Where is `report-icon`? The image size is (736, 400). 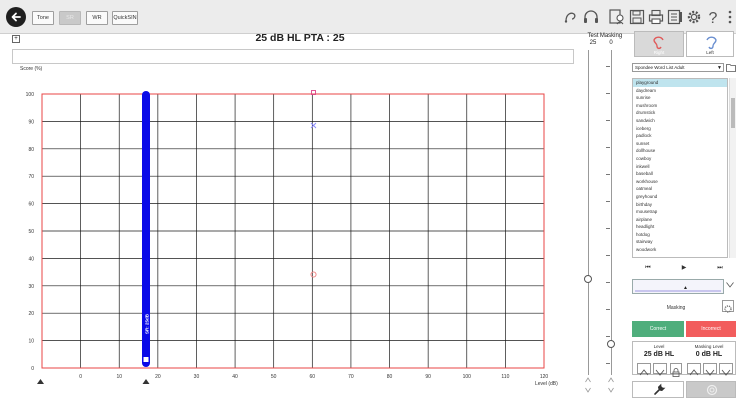 report-icon is located at coordinates (675, 17).